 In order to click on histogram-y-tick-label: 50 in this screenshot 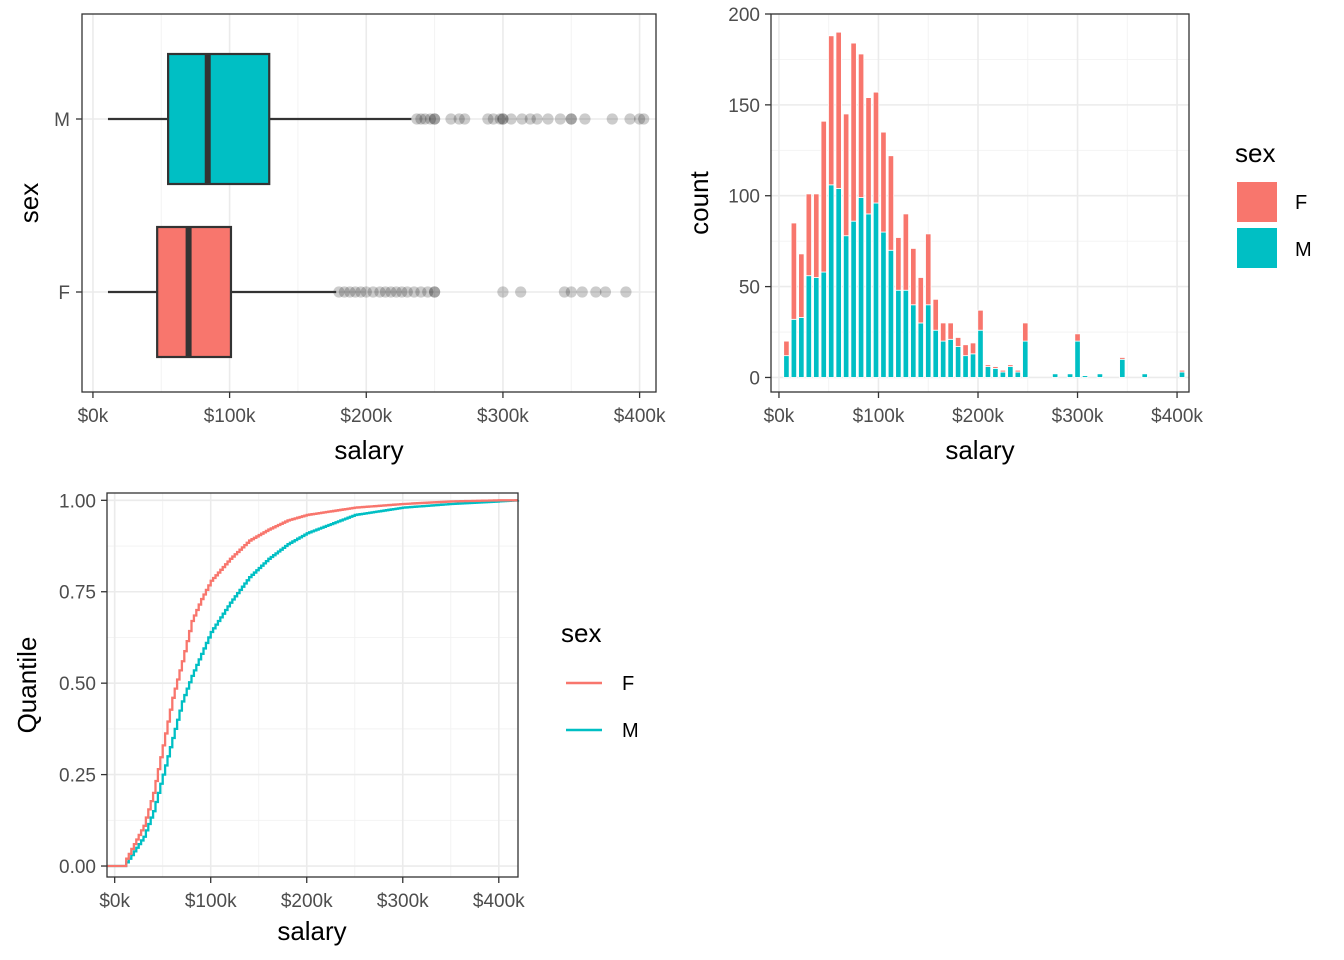, I will do `click(749, 288)`.